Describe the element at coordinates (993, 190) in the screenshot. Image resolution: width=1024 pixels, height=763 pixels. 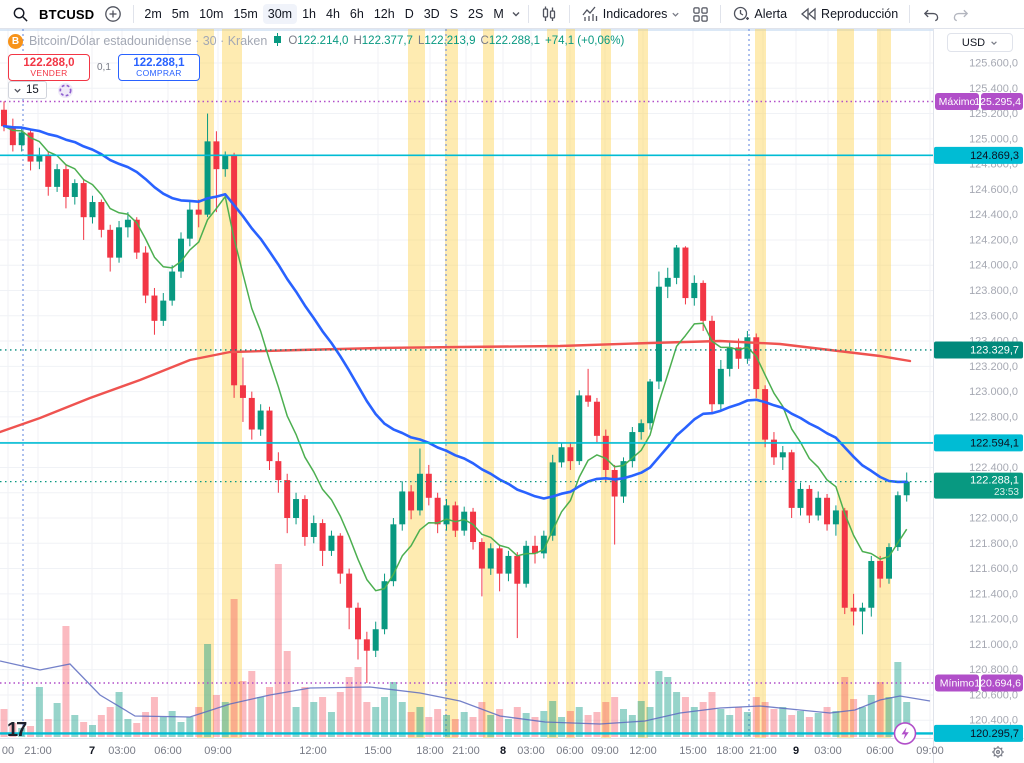
I see `price-tick-label: 124.600,0` at that location.